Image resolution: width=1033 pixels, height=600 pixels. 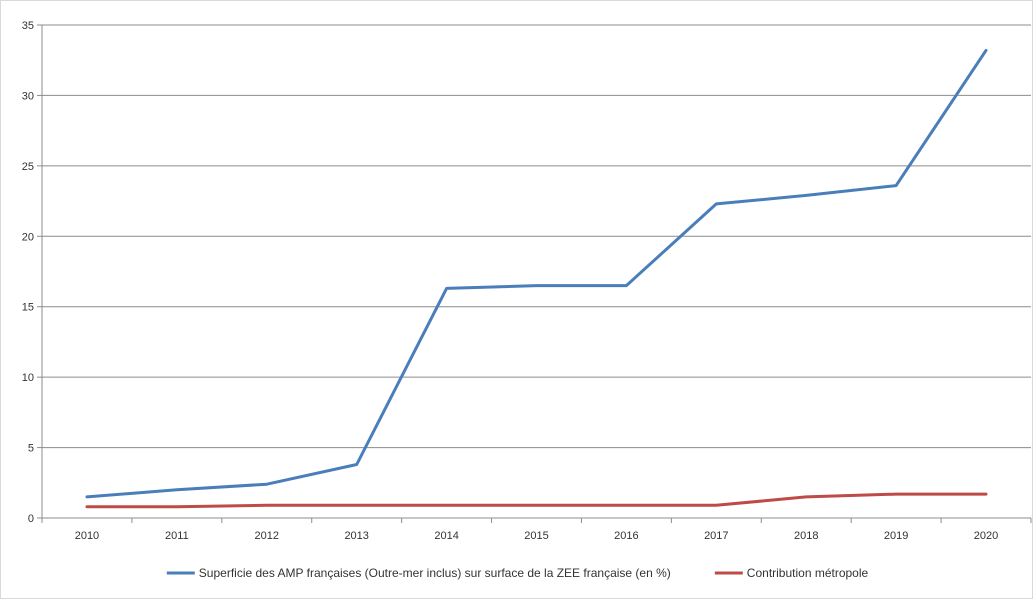 What do you see at coordinates (267, 536) in the screenshot?
I see `x-tick-label: 2012` at bounding box center [267, 536].